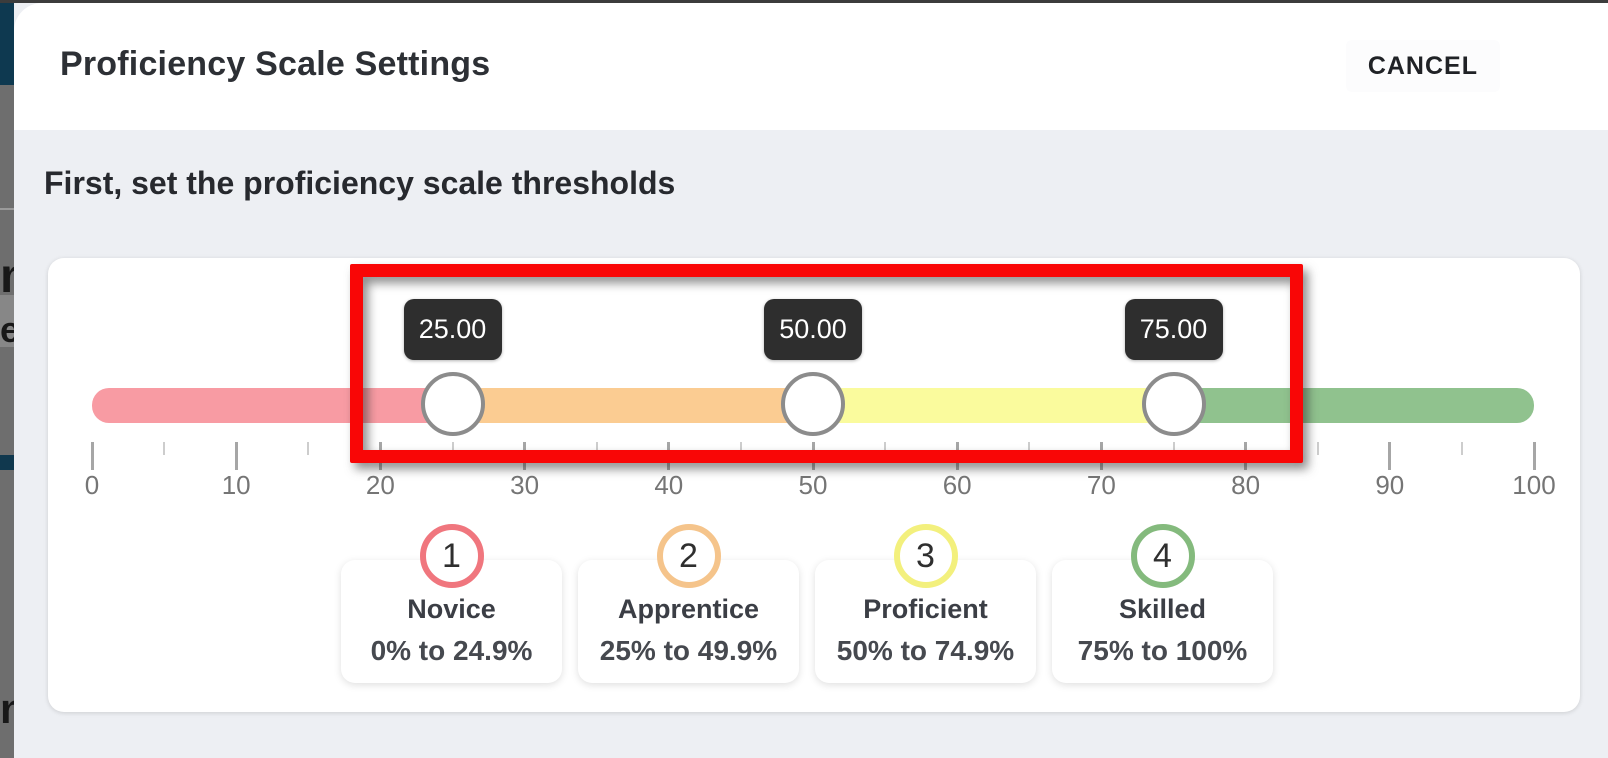  I want to click on threshold-value-tooltip-2: 50.00, so click(813, 329).